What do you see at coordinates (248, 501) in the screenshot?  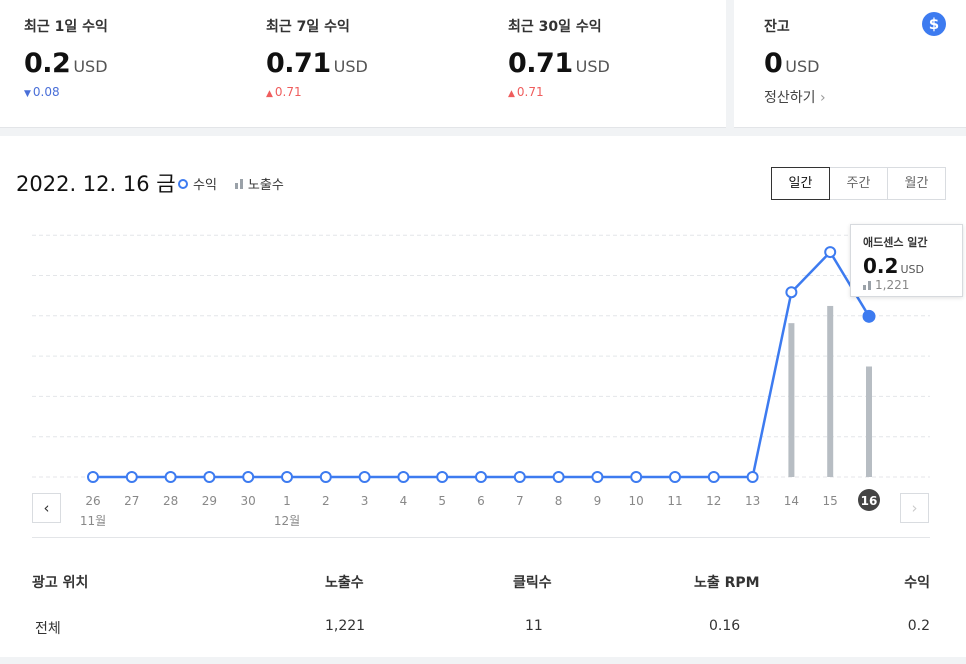 I see `x-tick-label: 30` at bounding box center [248, 501].